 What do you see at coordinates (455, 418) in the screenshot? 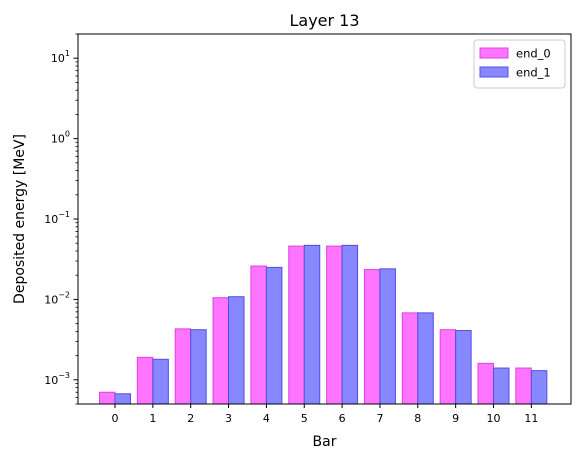
I see `x-tick-label: 9` at bounding box center [455, 418].